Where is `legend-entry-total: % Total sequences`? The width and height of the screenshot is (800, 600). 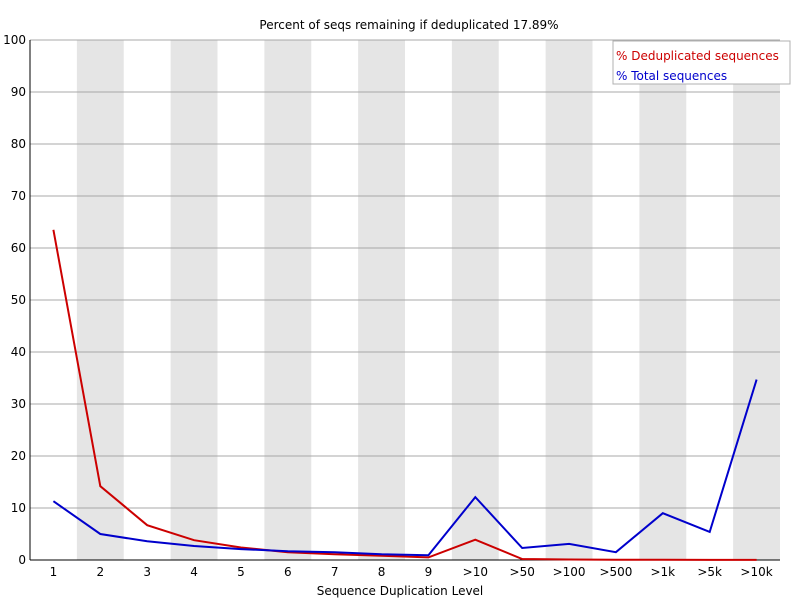
legend-entry-total: % Total sequences is located at coordinates (671, 76).